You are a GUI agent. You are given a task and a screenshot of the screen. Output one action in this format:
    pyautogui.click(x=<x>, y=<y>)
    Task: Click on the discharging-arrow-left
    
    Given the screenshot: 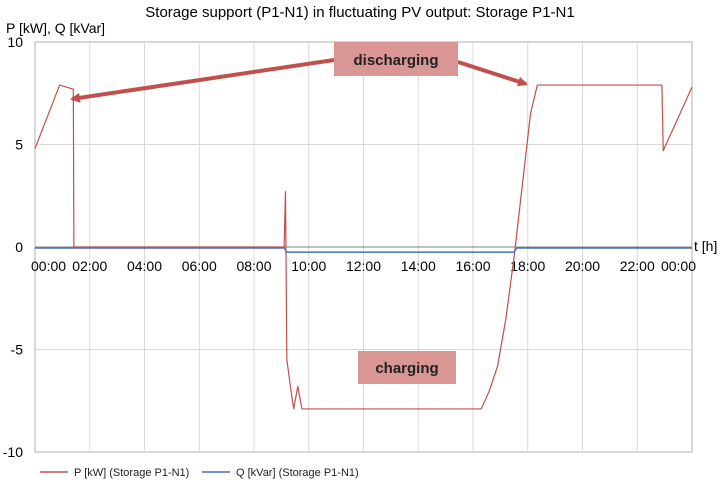 What is the action you would take?
    pyautogui.click(x=202, y=80)
    